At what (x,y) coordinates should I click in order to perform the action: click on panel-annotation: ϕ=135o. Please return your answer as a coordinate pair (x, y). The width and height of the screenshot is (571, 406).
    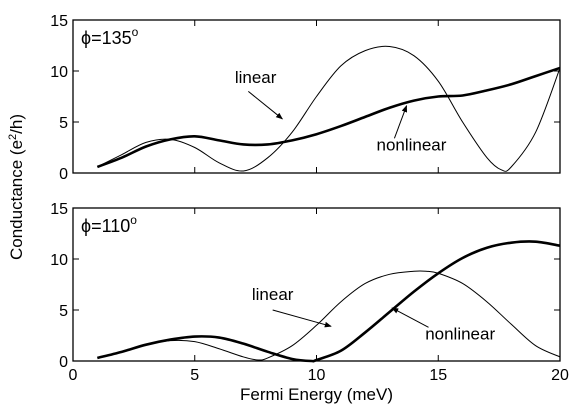
    Looking at the image, I should click on (110, 36).